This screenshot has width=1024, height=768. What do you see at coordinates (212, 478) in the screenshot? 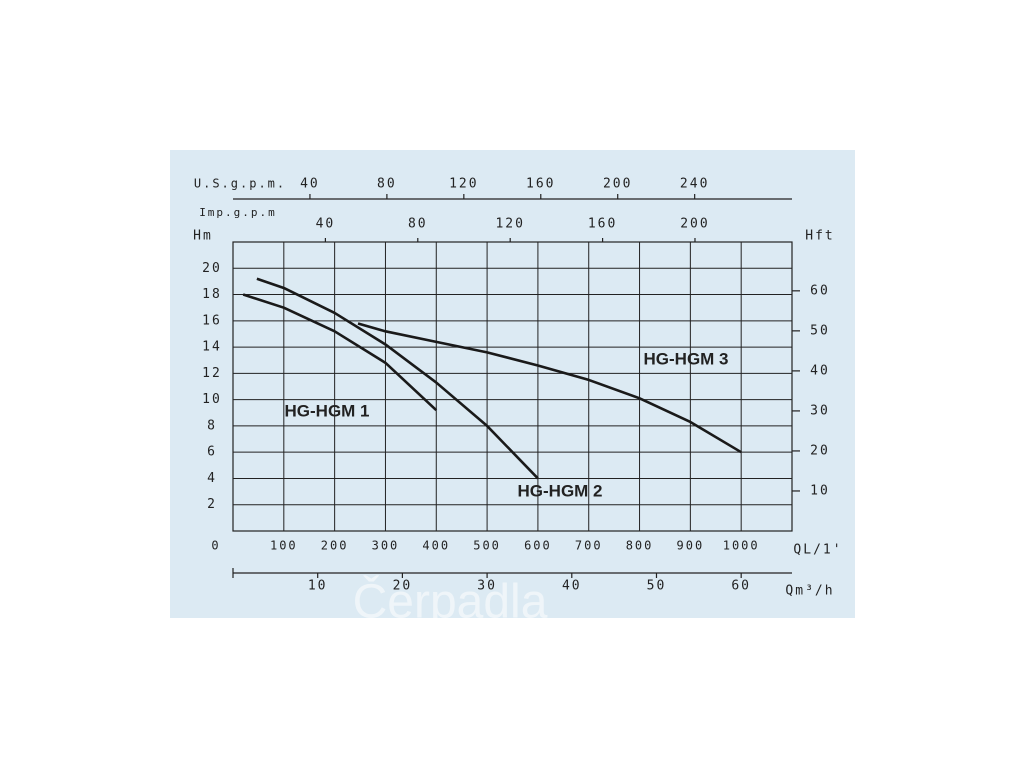
I see `y-tick-label: 4` at bounding box center [212, 478].